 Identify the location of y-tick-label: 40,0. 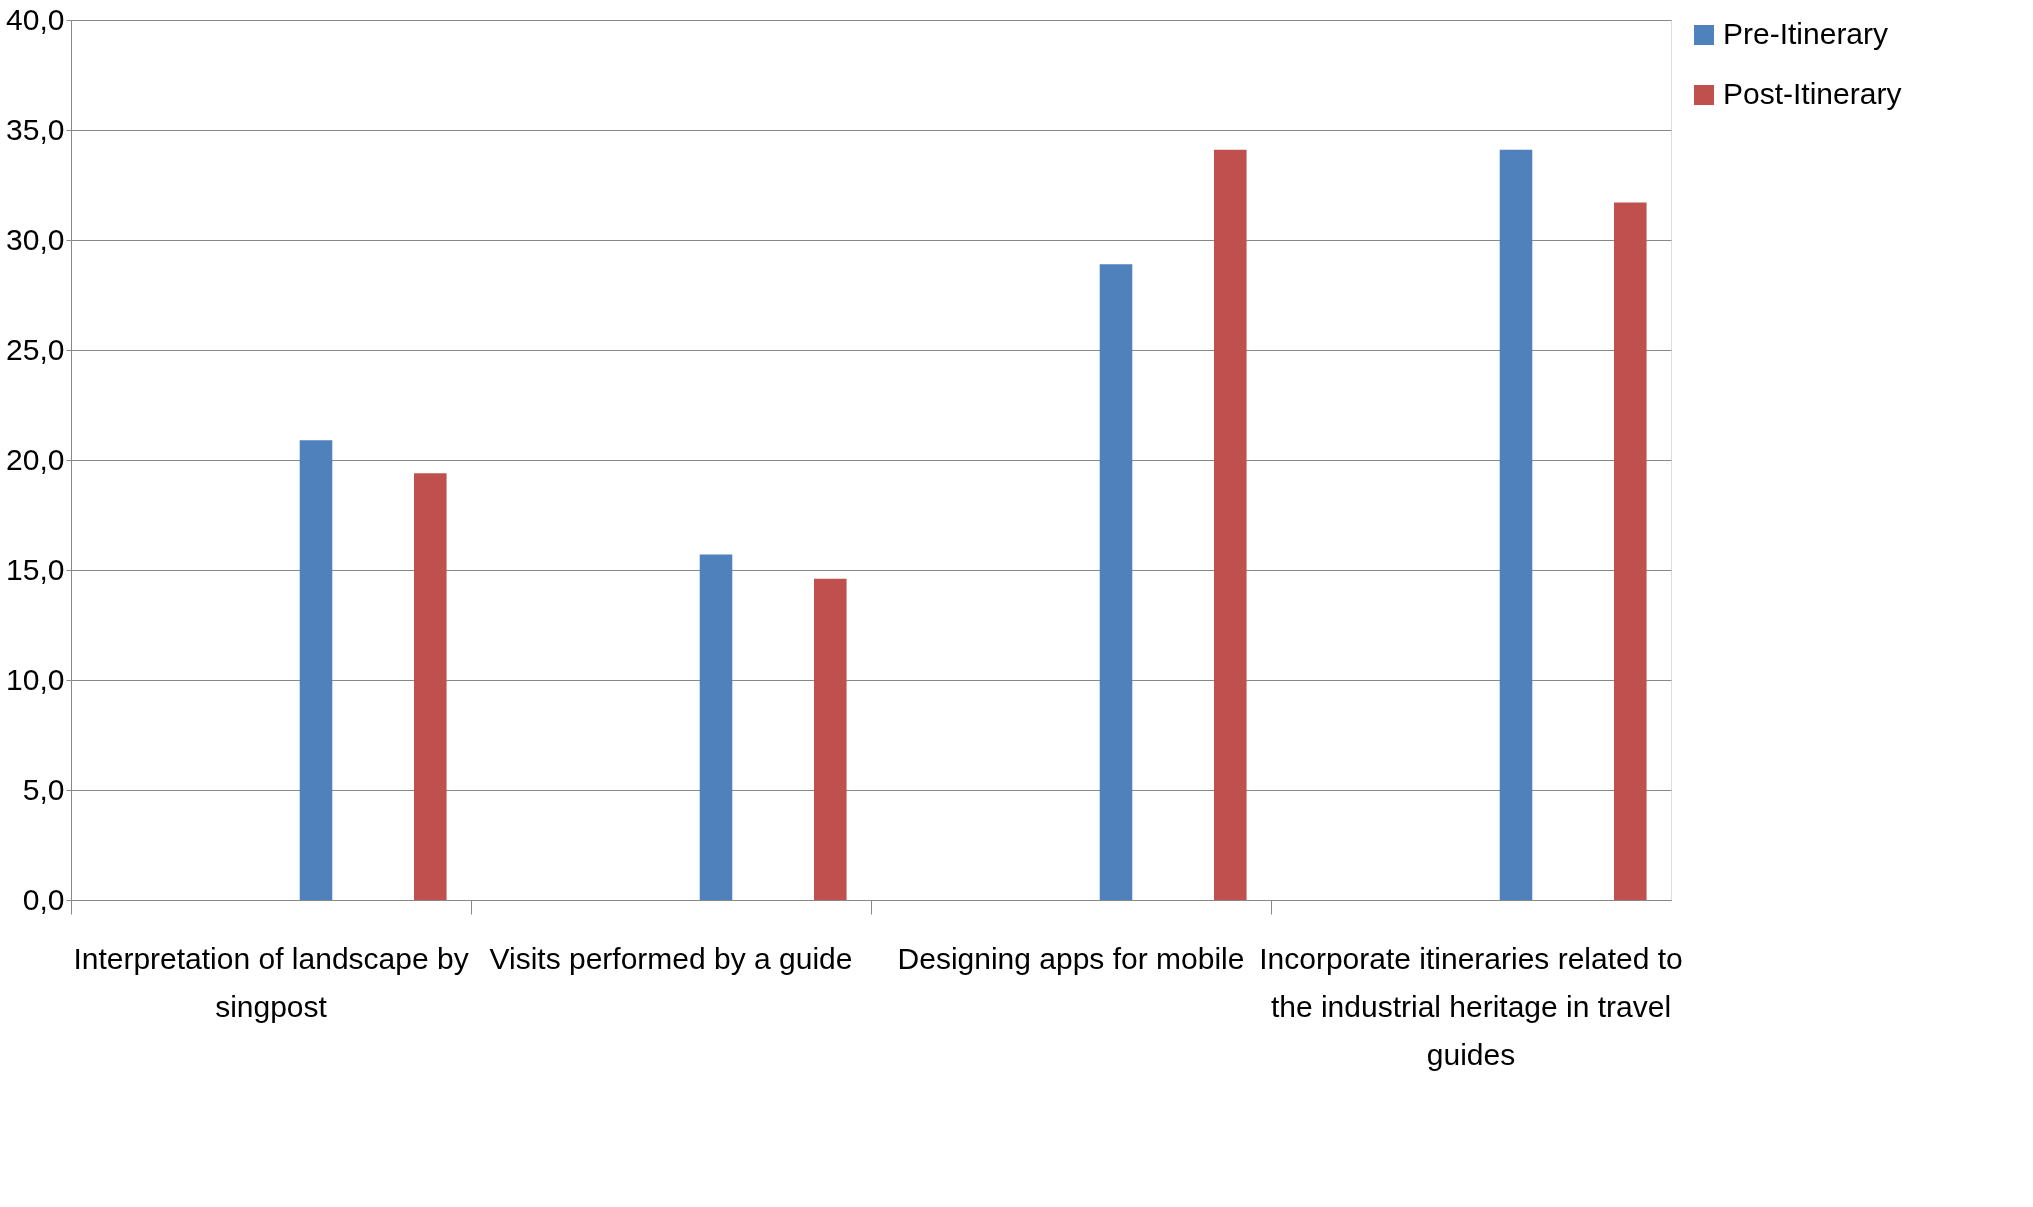
(35, 19).